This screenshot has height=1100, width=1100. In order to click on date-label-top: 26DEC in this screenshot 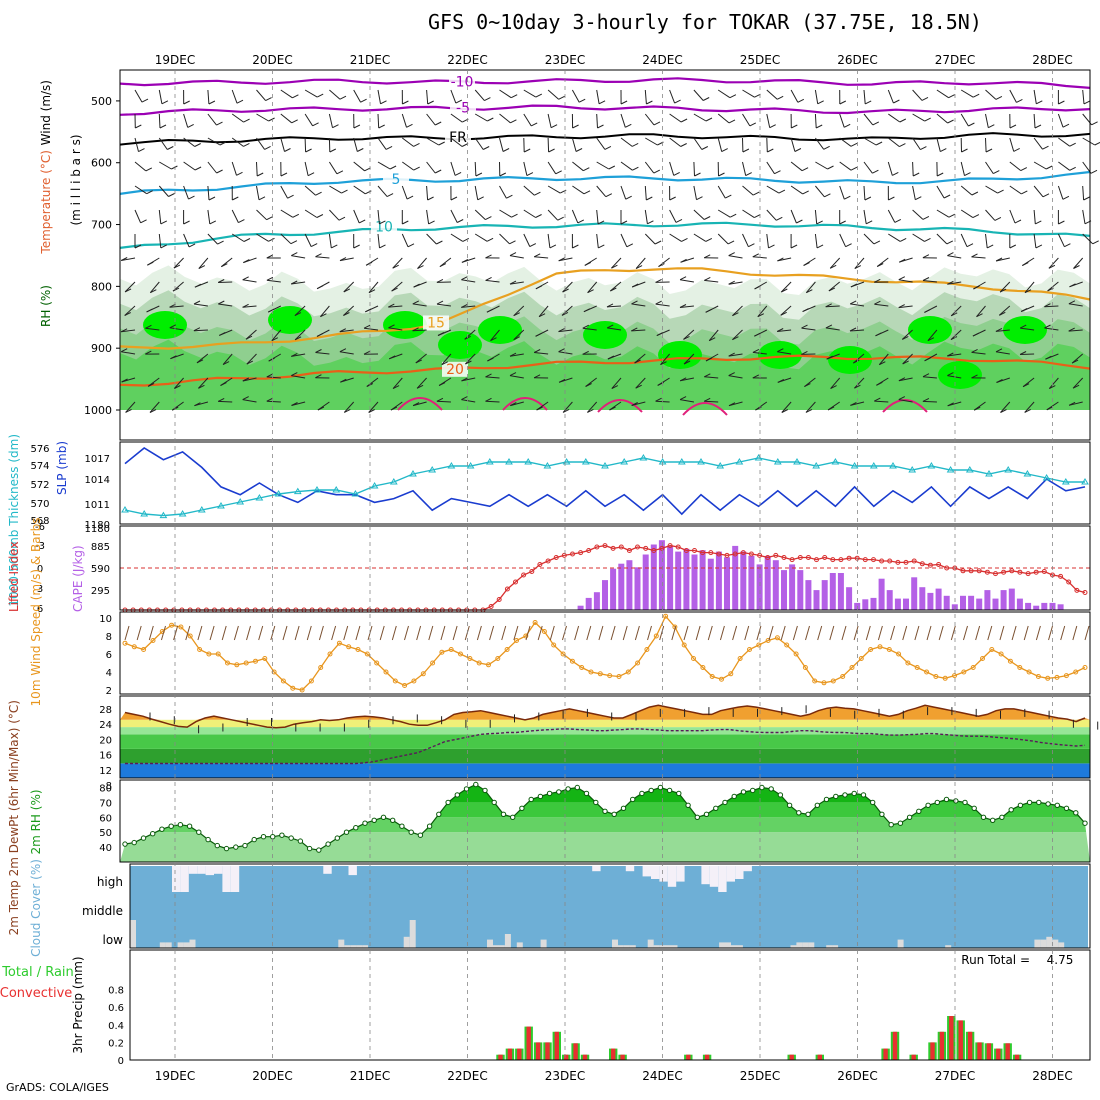, I will do `click(857, 60)`.